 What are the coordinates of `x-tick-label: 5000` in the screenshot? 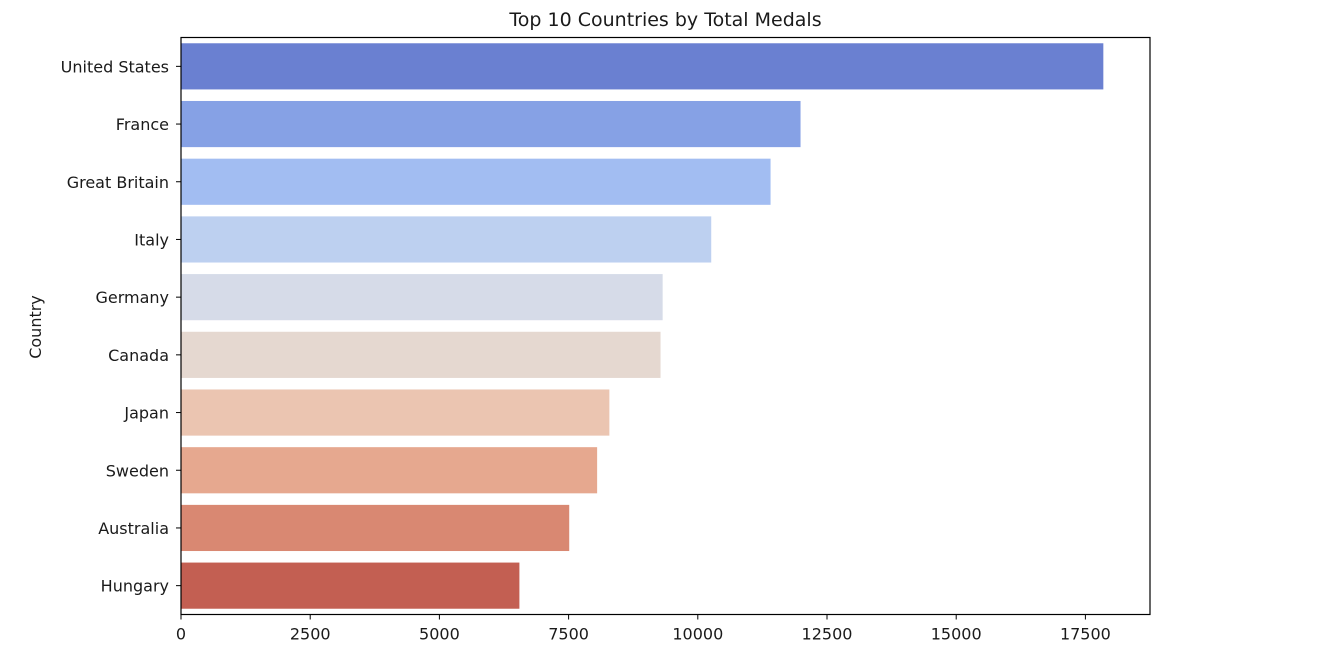 It's located at (439, 634).